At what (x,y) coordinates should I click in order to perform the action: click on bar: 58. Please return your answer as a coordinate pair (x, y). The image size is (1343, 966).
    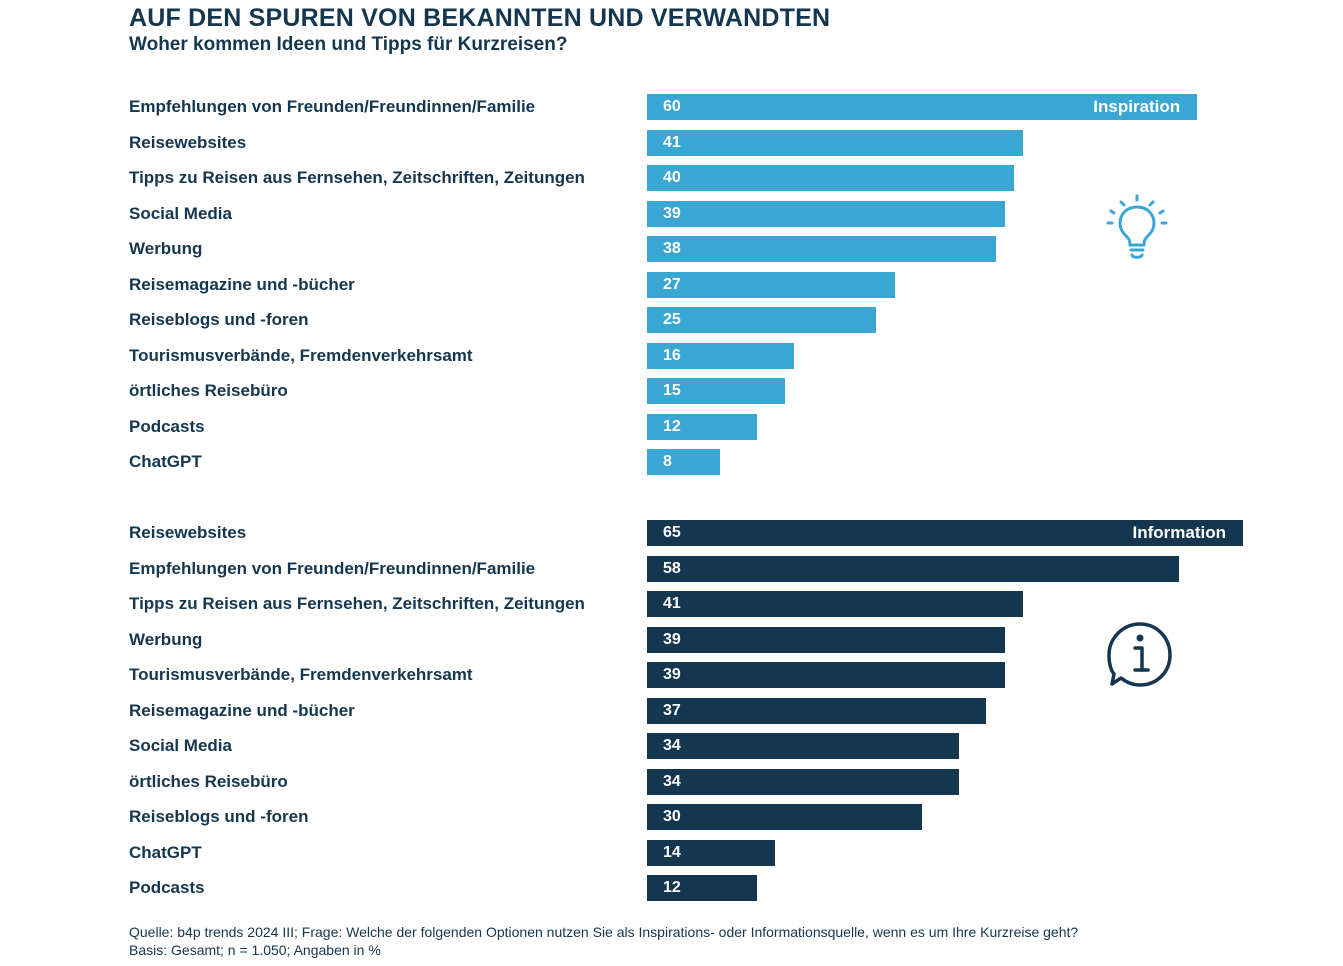
    Looking at the image, I should click on (913, 569).